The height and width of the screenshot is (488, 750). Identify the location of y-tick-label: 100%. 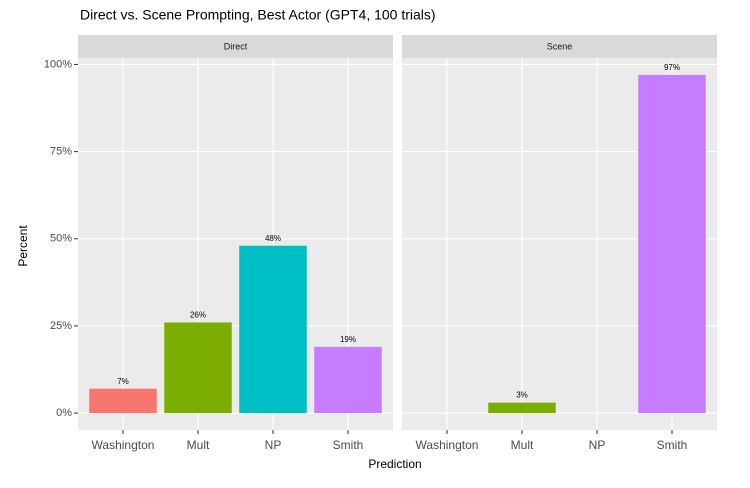
(58, 64).